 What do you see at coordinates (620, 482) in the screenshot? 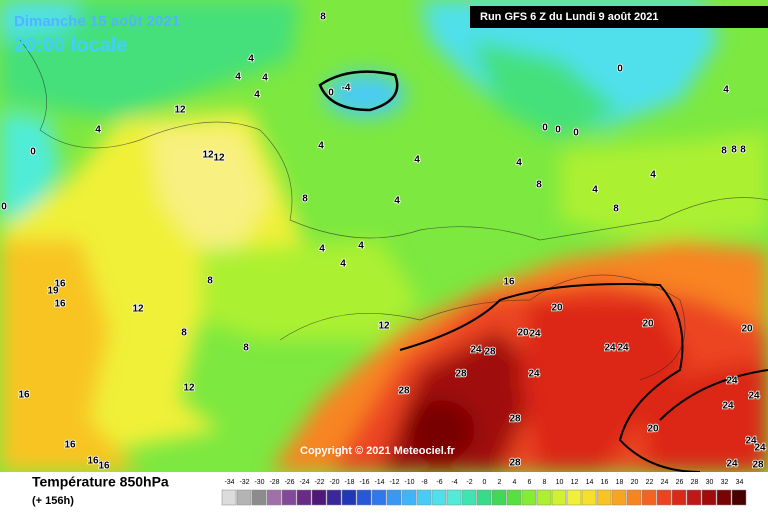
I see `scale-label: 18` at bounding box center [620, 482].